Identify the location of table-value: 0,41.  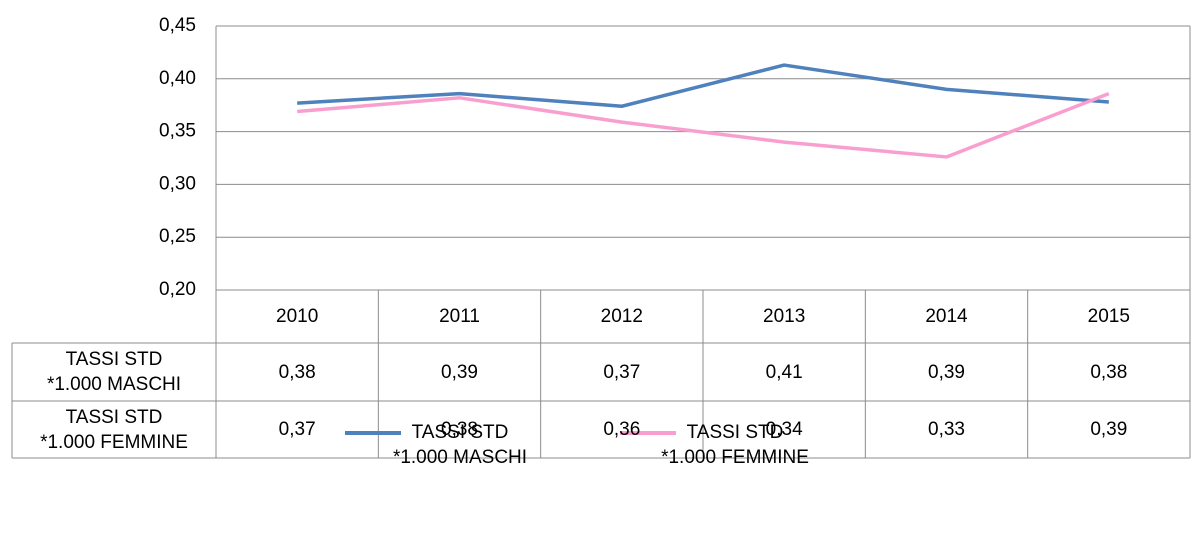
(784, 372).